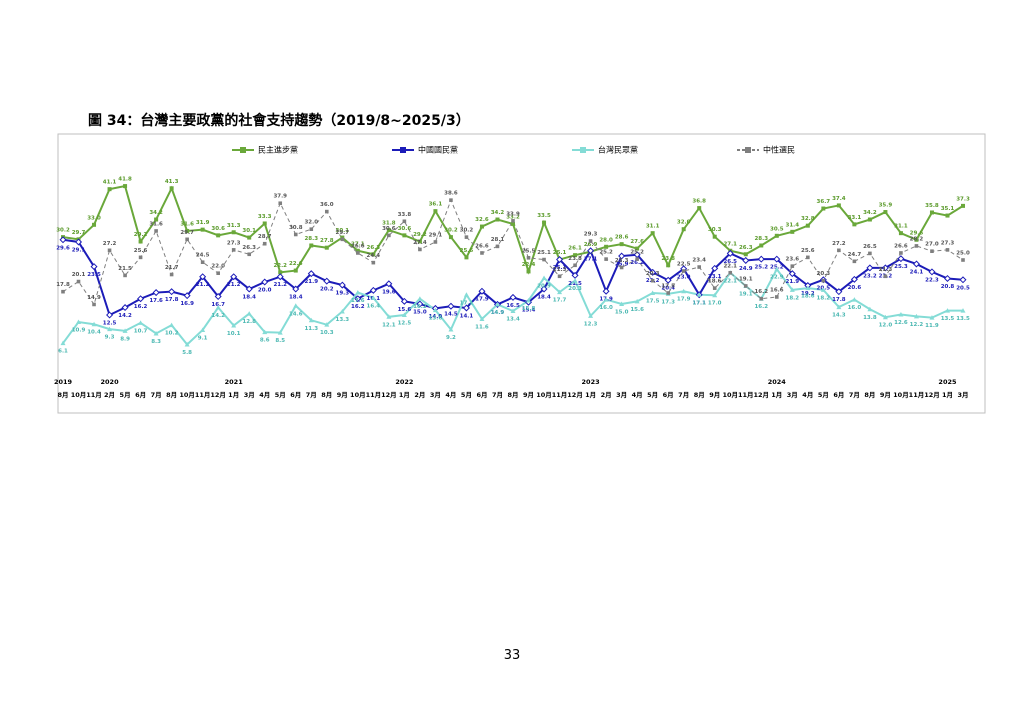 The height and width of the screenshot is (724, 1024). I want to click on data-label: 36.8, so click(699, 202).